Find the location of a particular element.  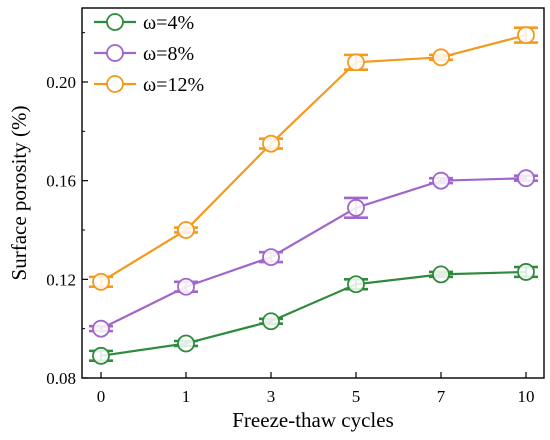

x-tick-label: 7 is located at coordinates (441, 396).